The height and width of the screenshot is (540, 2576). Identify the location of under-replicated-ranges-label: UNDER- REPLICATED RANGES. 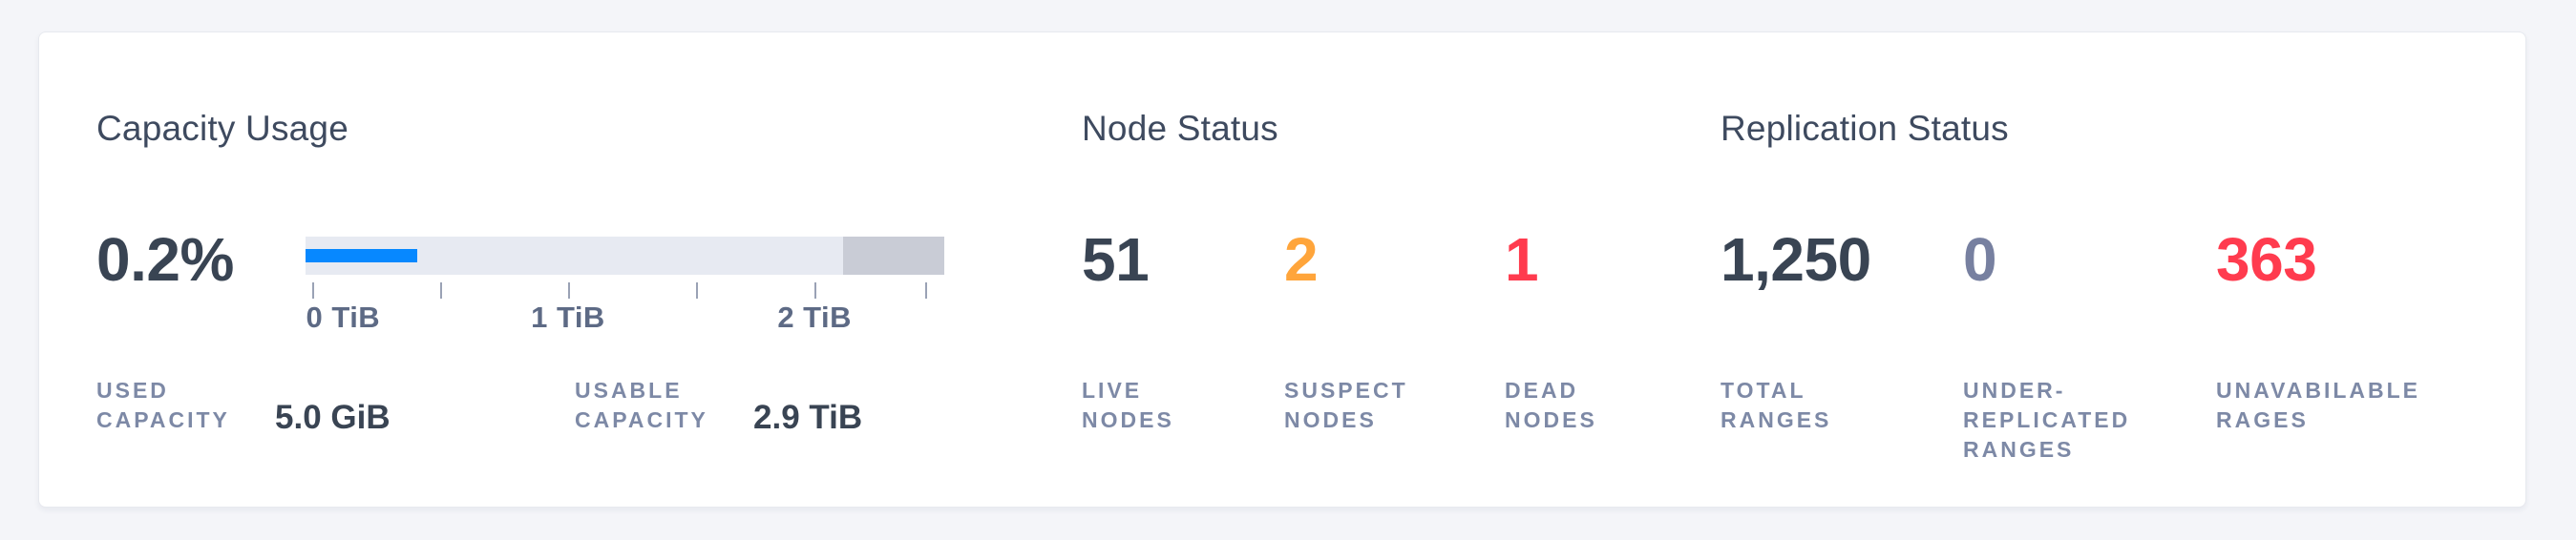
(2047, 420).